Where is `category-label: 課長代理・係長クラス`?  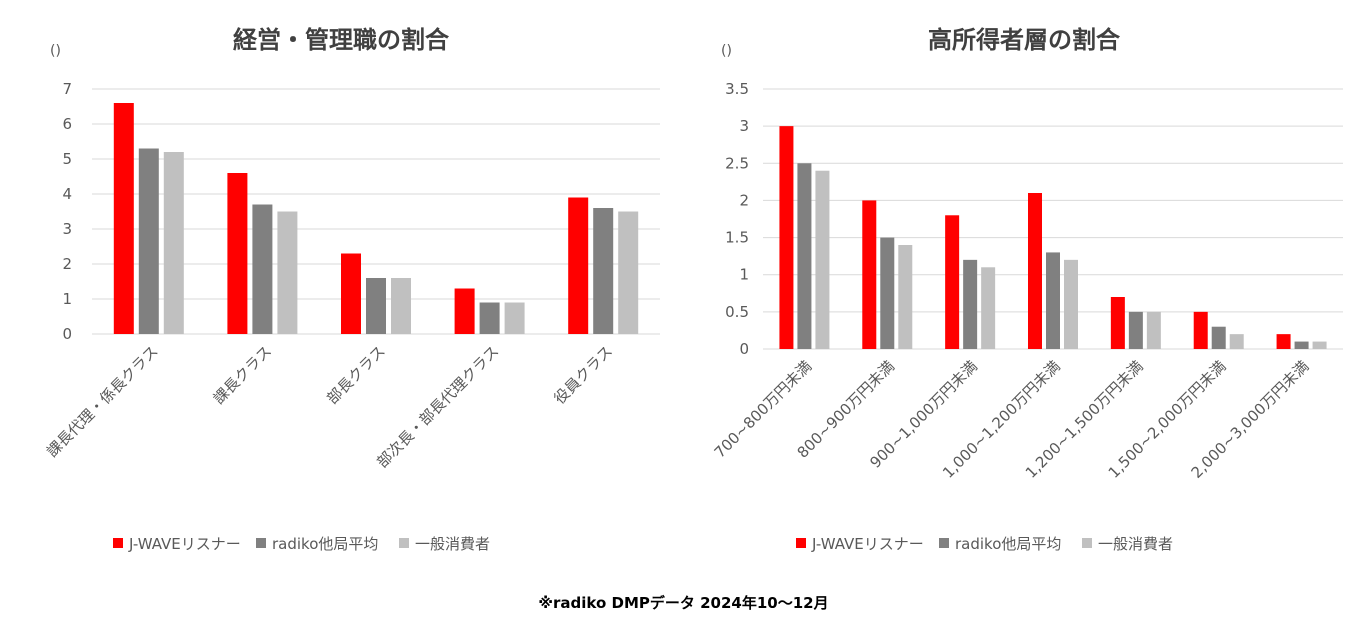
category-label: 課長代理・係長クラス is located at coordinates (102, 401).